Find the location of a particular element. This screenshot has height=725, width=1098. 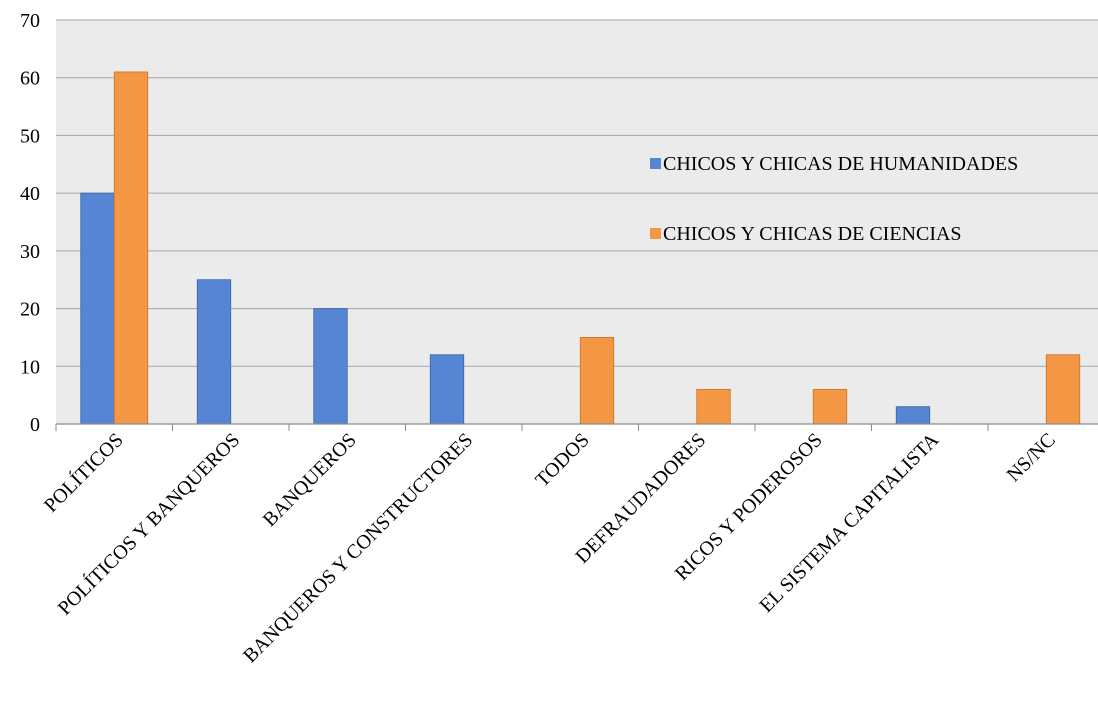

x-tick-label: POLÍTICOS is located at coordinates (83, 472).